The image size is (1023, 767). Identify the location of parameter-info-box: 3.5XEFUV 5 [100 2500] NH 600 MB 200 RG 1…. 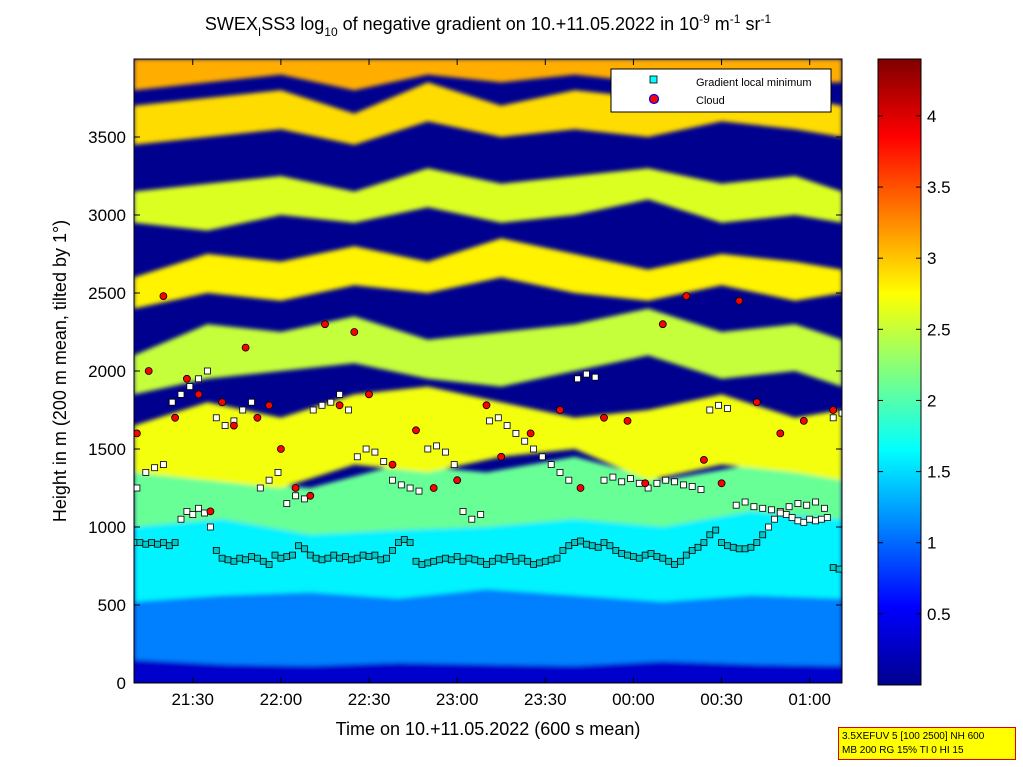
(927, 743).